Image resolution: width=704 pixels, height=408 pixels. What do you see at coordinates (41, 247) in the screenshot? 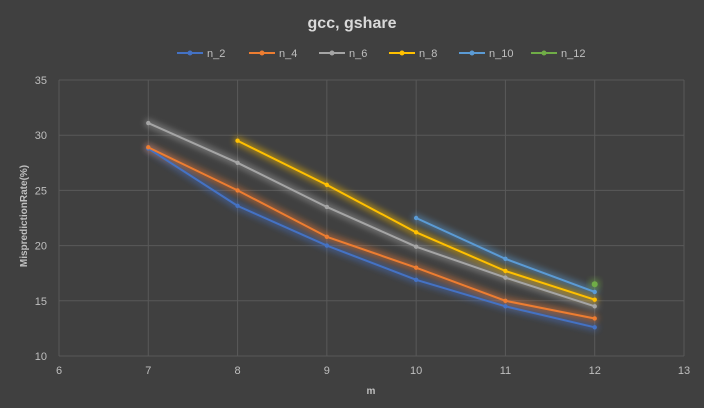
I see `y-tick-label: 20` at bounding box center [41, 247].